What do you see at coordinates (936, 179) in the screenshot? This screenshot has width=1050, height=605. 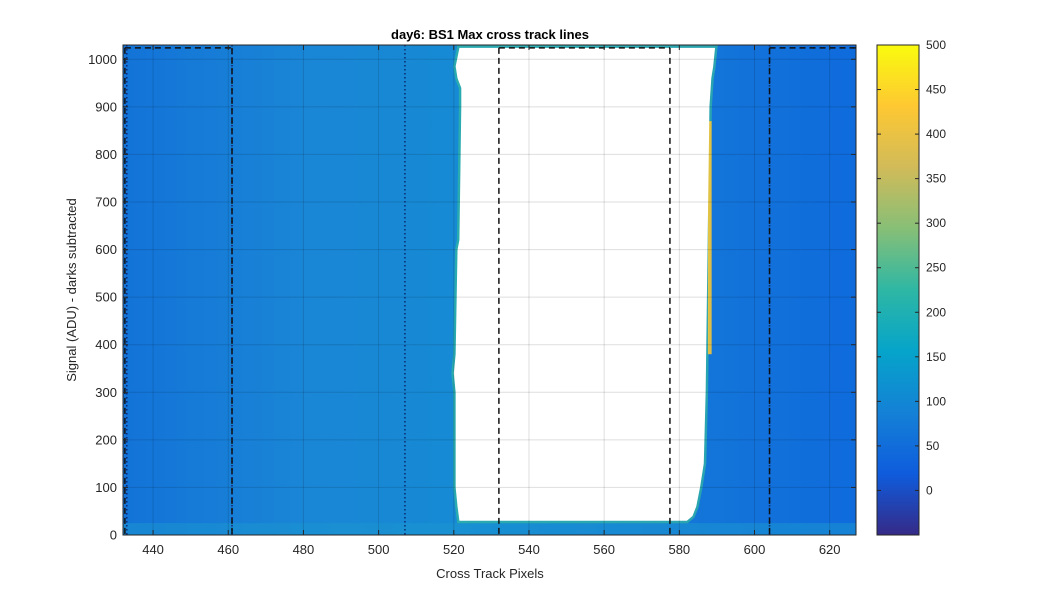 I see `colorbar-tick-label: 350` at bounding box center [936, 179].